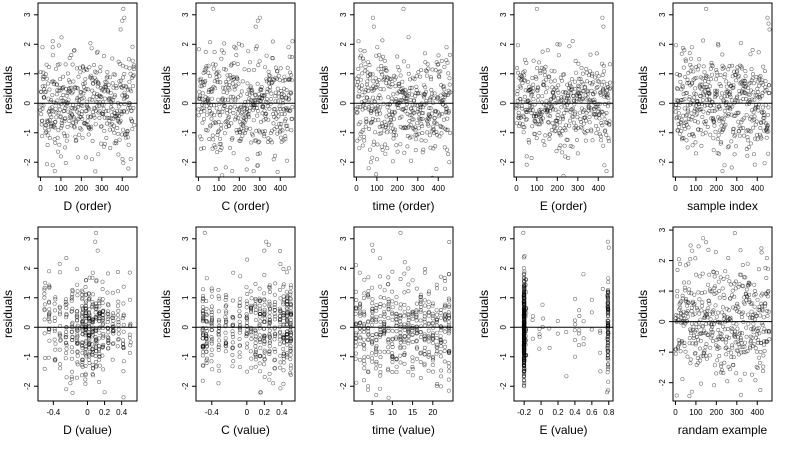 Image resolution: width=800 pixels, height=450 pixels. What do you see at coordinates (537, 188) in the screenshot?
I see `x-tick-label: 100` at bounding box center [537, 188].